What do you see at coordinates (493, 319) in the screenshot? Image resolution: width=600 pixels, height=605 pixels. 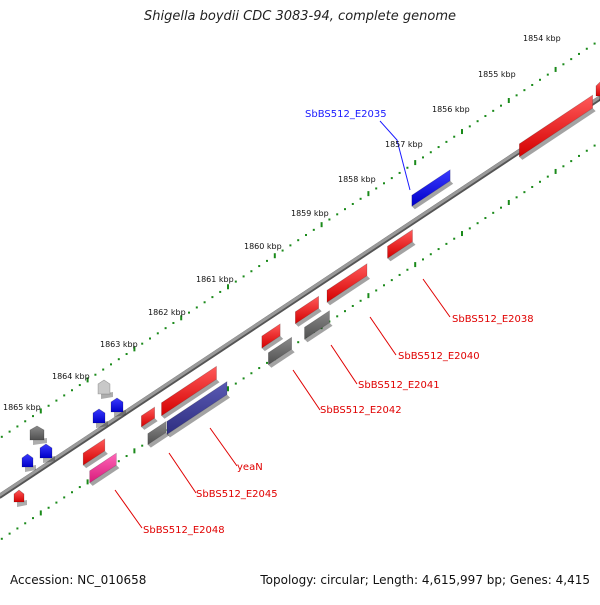 I see `gene-label-SbBS512_E2038: SbBS512_E2038` at bounding box center [493, 319].